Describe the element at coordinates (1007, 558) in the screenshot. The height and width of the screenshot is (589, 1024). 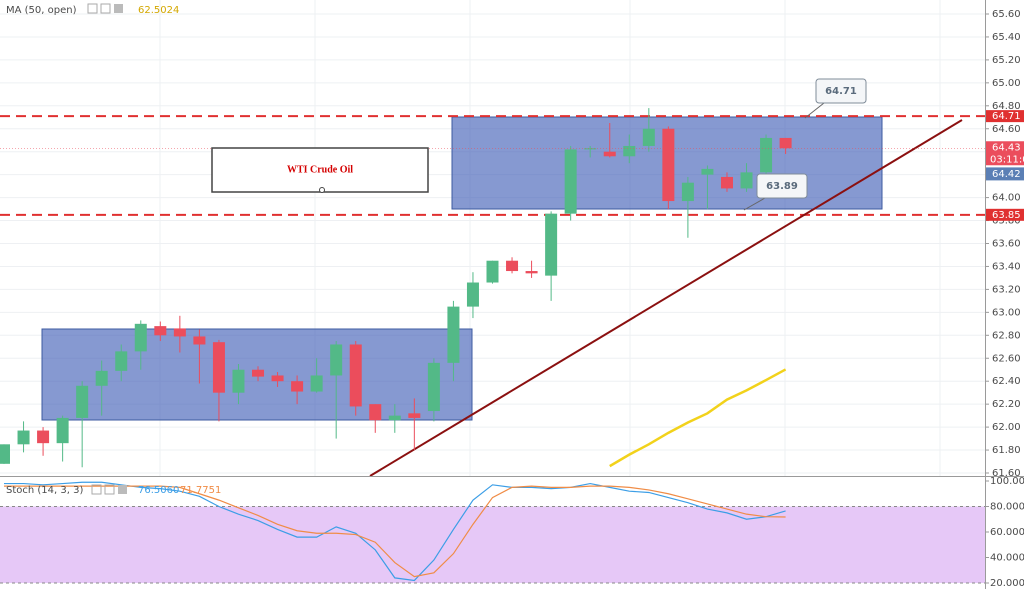
I see `y-tick-label: 40.000` at that location.